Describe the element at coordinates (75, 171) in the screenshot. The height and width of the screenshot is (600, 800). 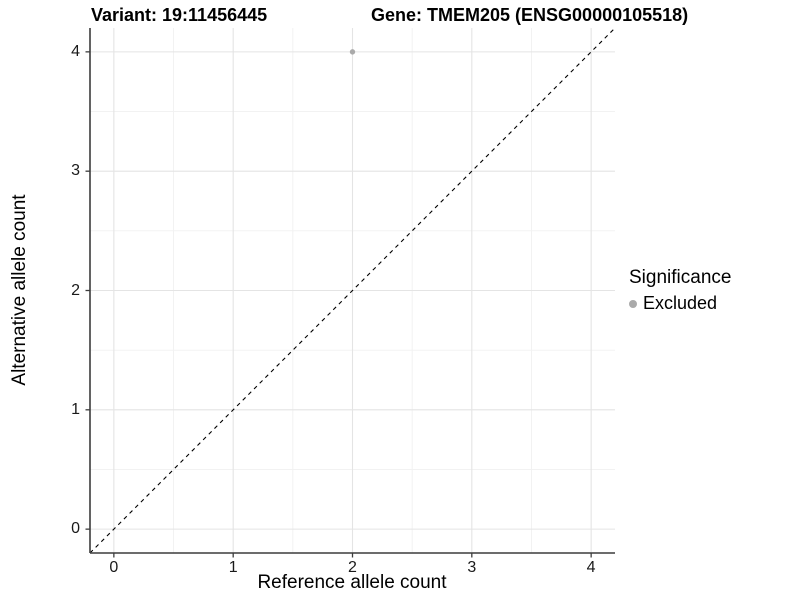
I see `y-tick-label: 3` at that location.